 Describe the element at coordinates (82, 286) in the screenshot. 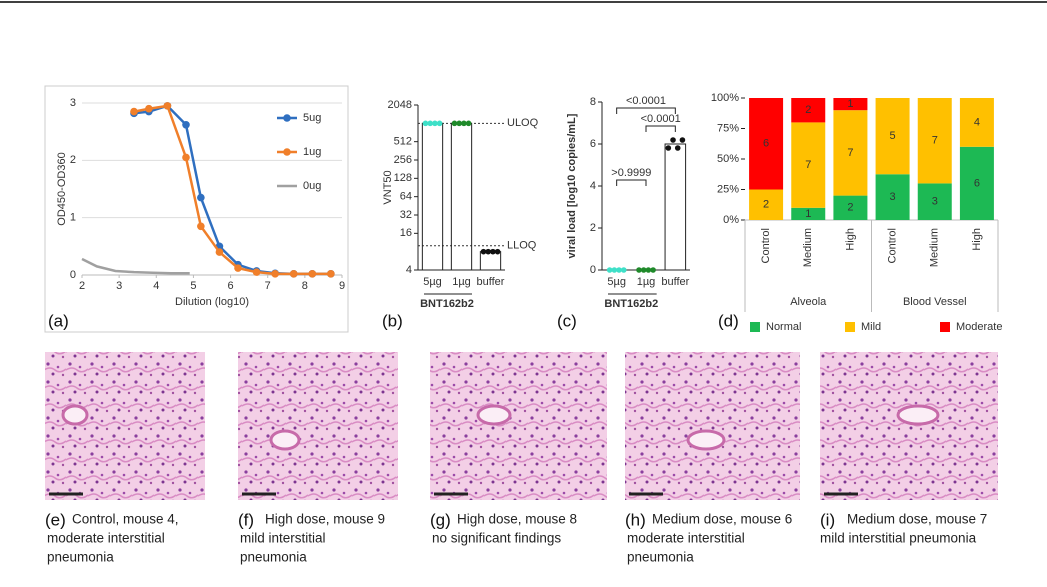

I see `x-tick-label: 2` at that location.